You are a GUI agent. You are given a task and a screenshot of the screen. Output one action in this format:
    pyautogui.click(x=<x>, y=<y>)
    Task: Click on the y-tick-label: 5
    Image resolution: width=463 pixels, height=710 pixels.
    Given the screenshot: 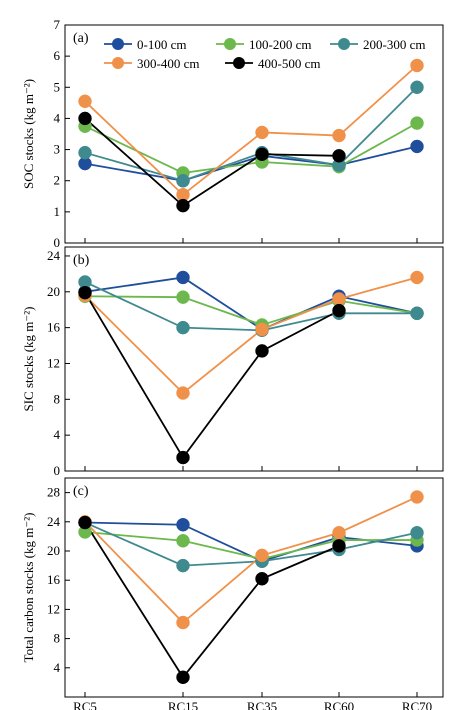 What is the action you would take?
    pyautogui.click(x=57, y=86)
    